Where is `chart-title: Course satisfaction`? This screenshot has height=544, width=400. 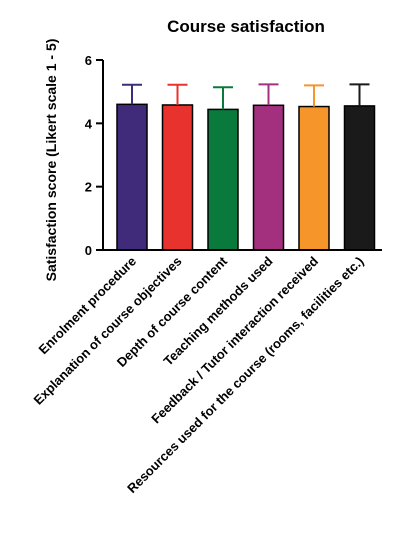
chart-title: Course satisfaction is located at coordinates (246, 26).